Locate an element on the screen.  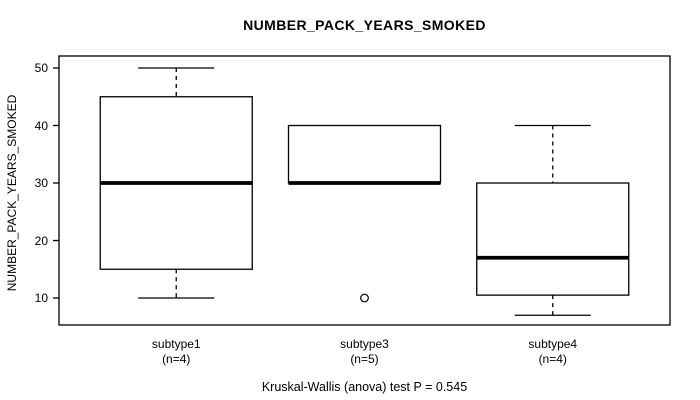
box-subtype3 is located at coordinates (364, 154).